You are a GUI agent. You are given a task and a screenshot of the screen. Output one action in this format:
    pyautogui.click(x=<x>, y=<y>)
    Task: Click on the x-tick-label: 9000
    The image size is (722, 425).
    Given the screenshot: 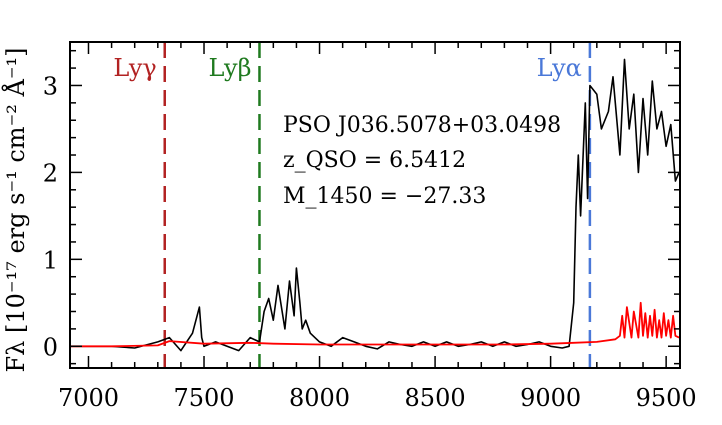 What is the action you would take?
    pyautogui.click(x=550, y=398)
    